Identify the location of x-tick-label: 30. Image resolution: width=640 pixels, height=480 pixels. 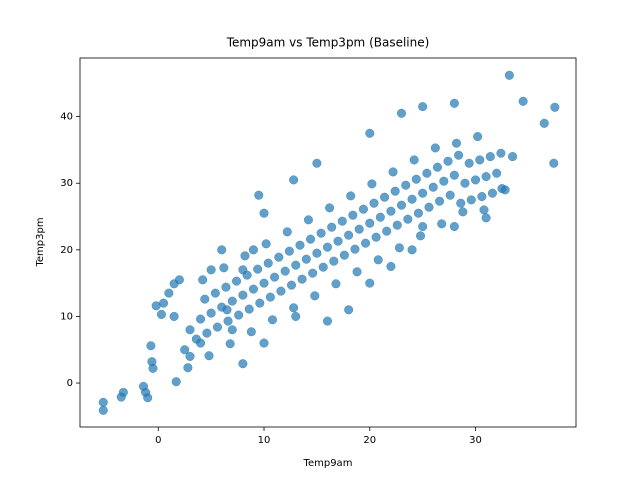
(475, 440).